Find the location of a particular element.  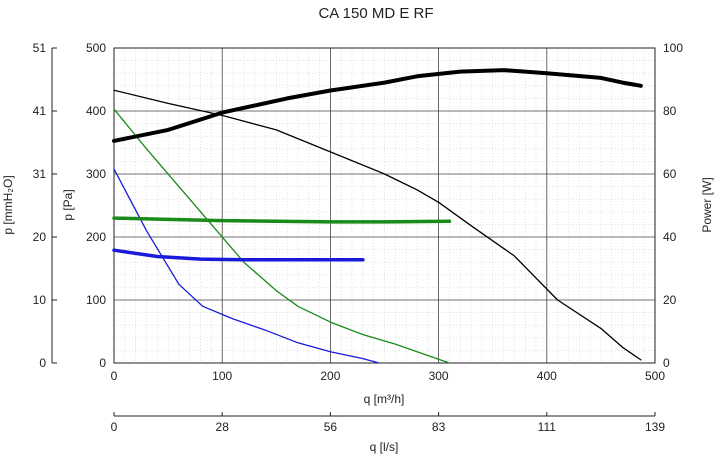

x-tick-label: 500 is located at coordinates (655, 376).